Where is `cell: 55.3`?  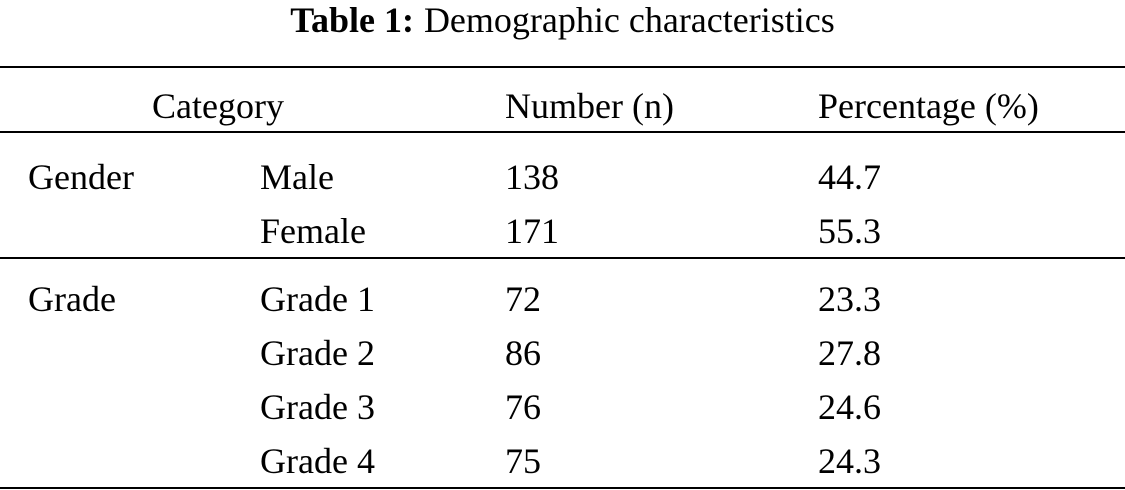 cell: 55.3 is located at coordinates (849, 231).